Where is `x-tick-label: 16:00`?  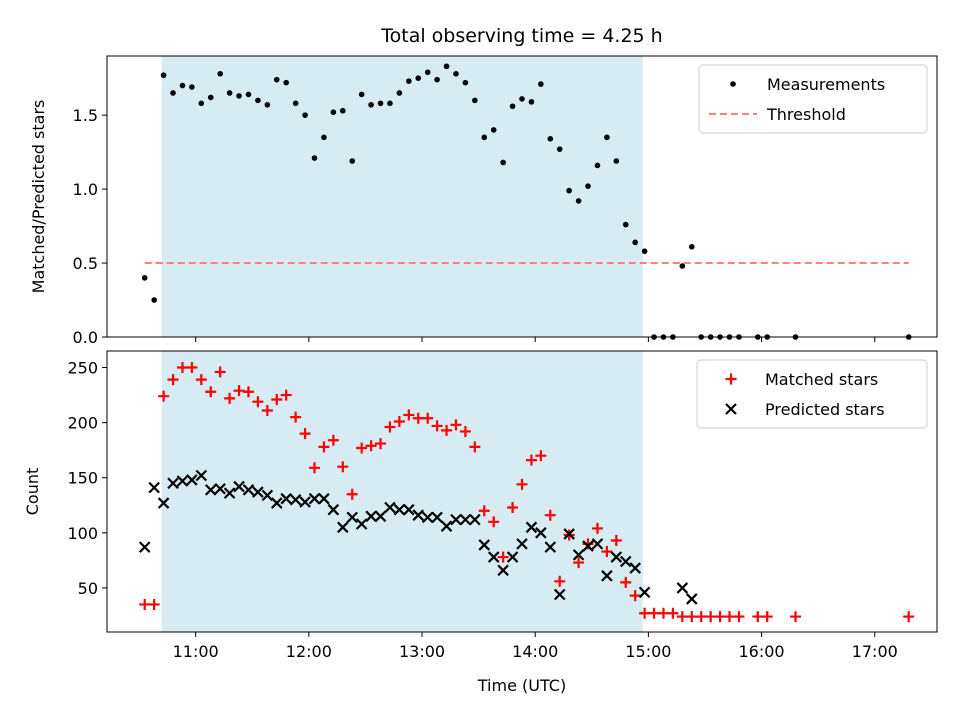
x-tick-label: 16:00 is located at coordinates (762, 651).